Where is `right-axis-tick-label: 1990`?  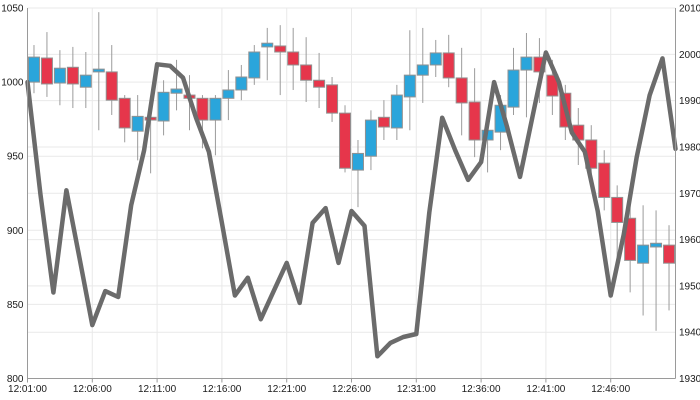
right-axis-tick-label: 1990 is located at coordinates (689, 101).